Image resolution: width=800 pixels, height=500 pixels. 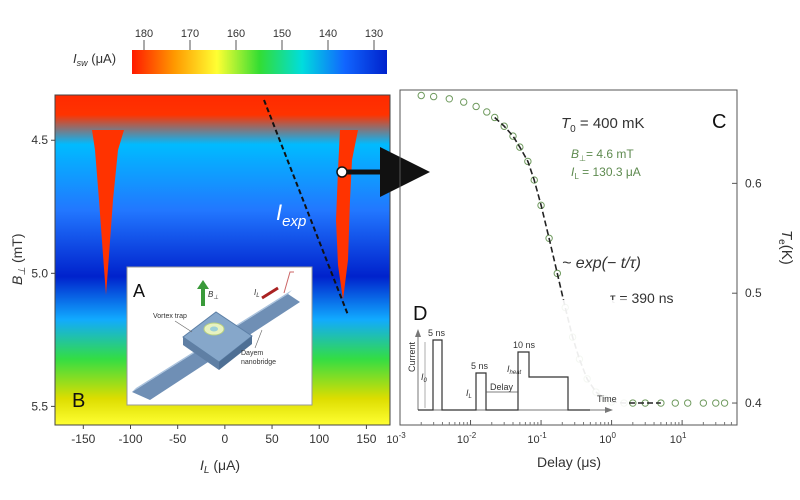 What do you see at coordinates (319, 439) in the screenshot?
I see `heatmap-xtick-label: 100` at bounding box center [319, 439].